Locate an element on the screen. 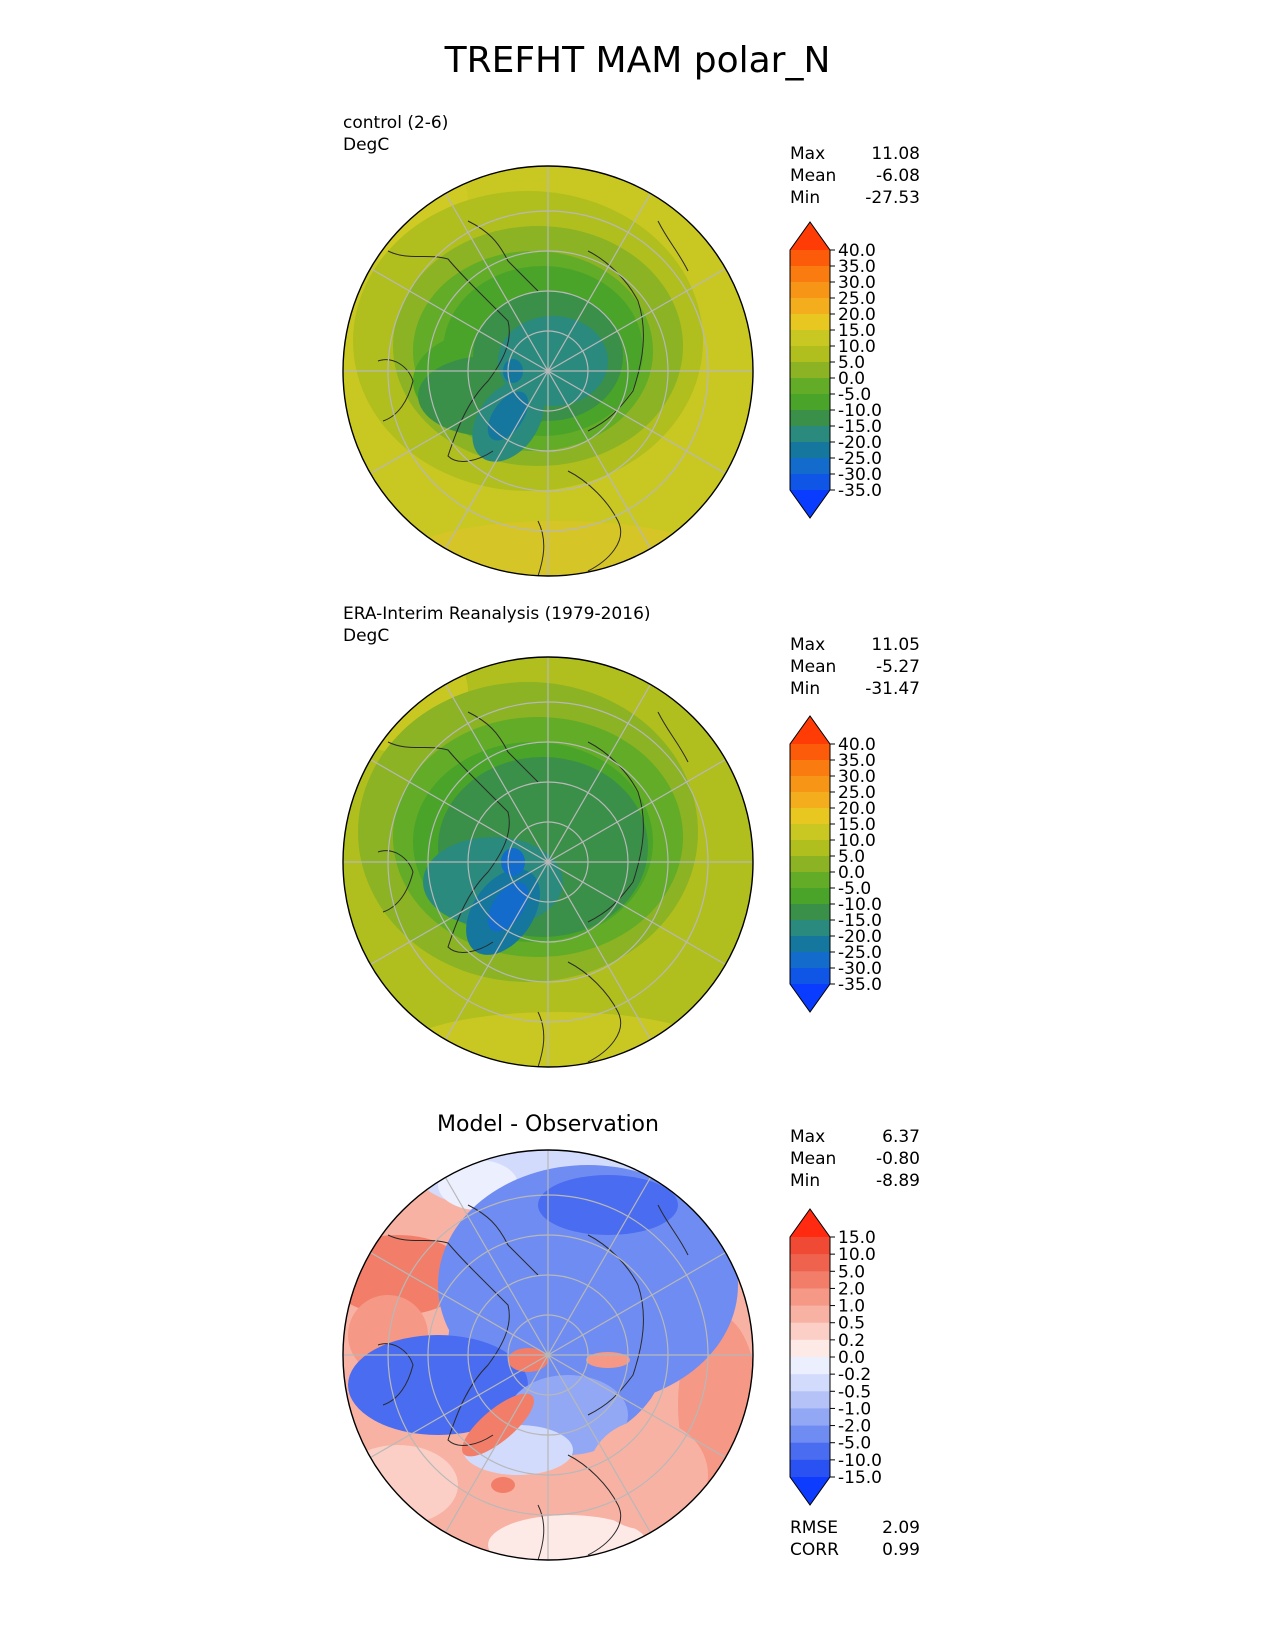 The image size is (1275, 1650). stat-row: Mean -5.27 is located at coordinates (855, 667).